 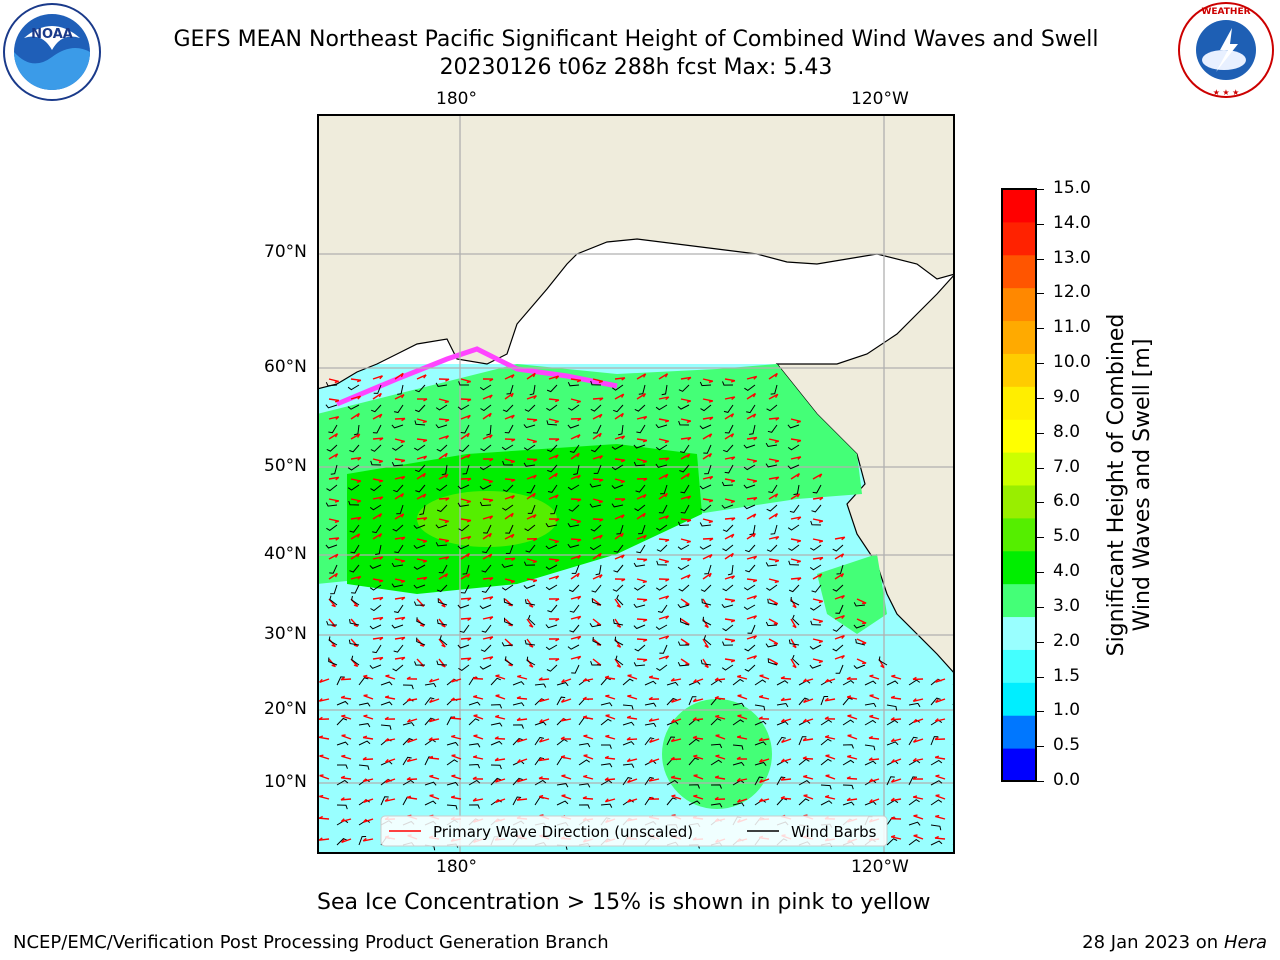 What do you see at coordinates (1067, 501) in the screenshot?
I see `colorbar-tick-label: 6.0` at bounding box center [1067, 501].